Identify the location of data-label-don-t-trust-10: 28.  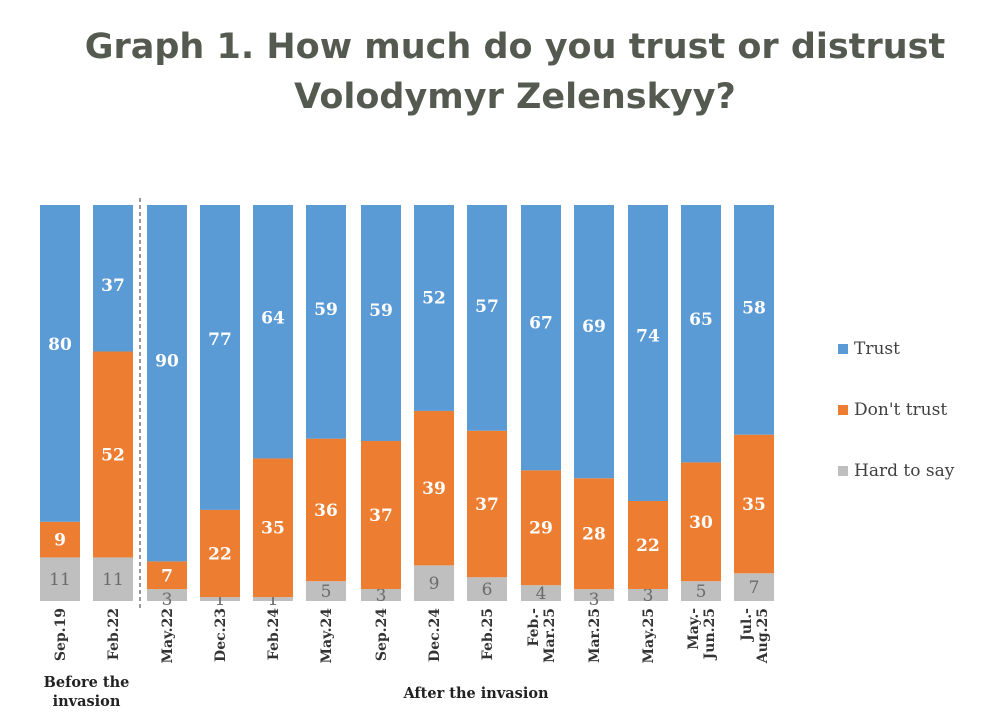
(594, 535).